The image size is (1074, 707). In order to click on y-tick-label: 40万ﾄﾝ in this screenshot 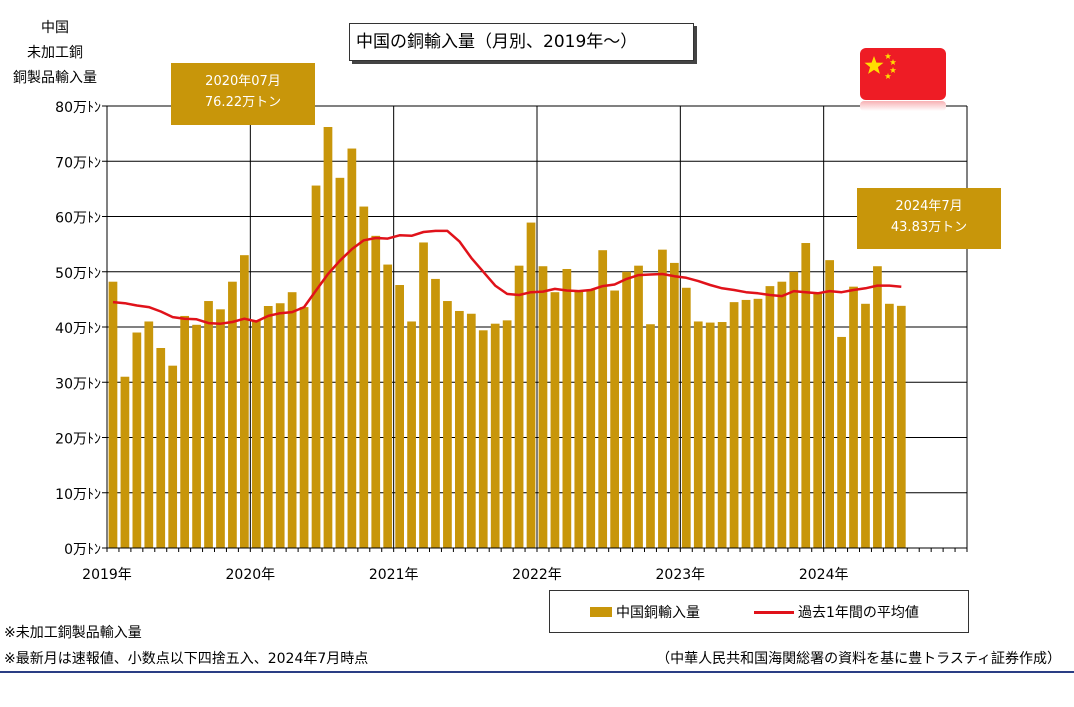, I will do `click(78, 329)`.